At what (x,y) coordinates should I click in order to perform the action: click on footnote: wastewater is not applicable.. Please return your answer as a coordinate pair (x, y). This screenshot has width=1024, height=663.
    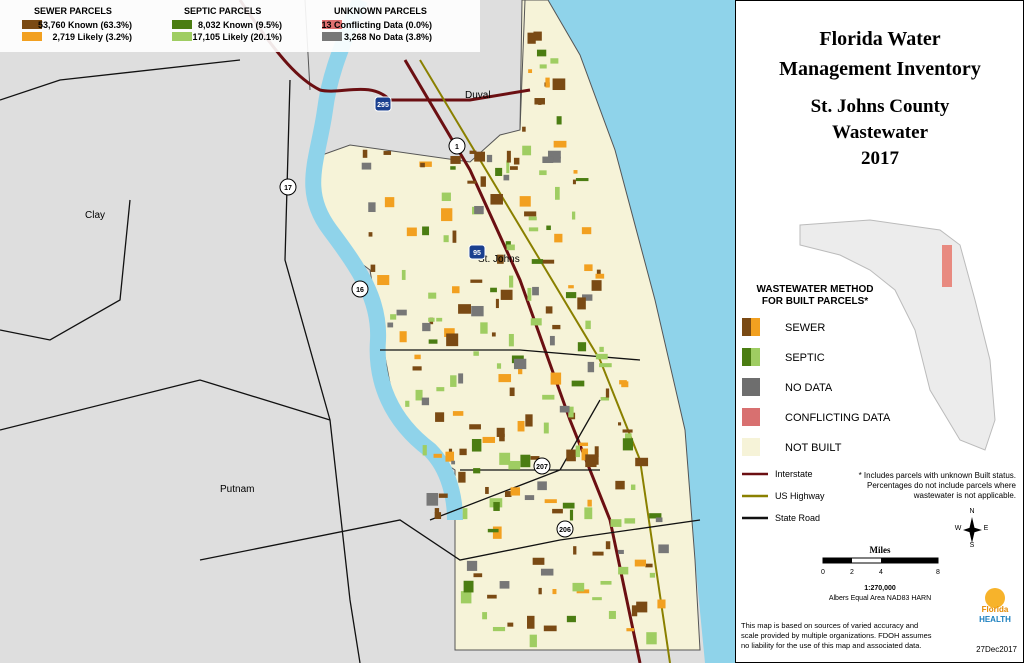
    Looking at the image, I should click on (964, 495).